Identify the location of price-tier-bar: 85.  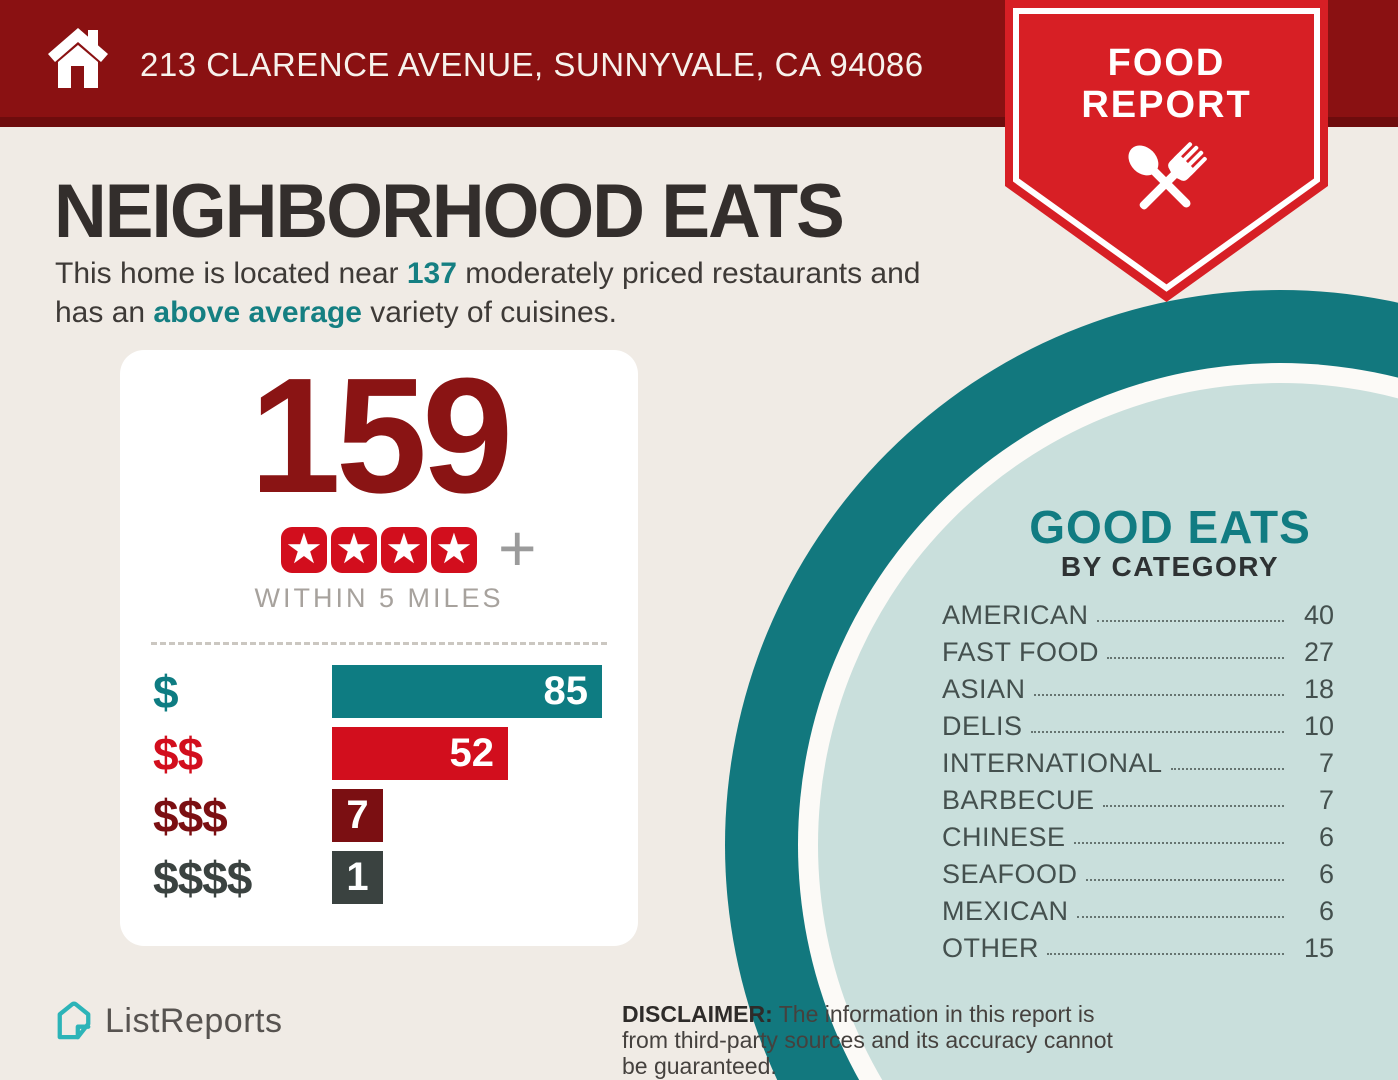
(467, 691).